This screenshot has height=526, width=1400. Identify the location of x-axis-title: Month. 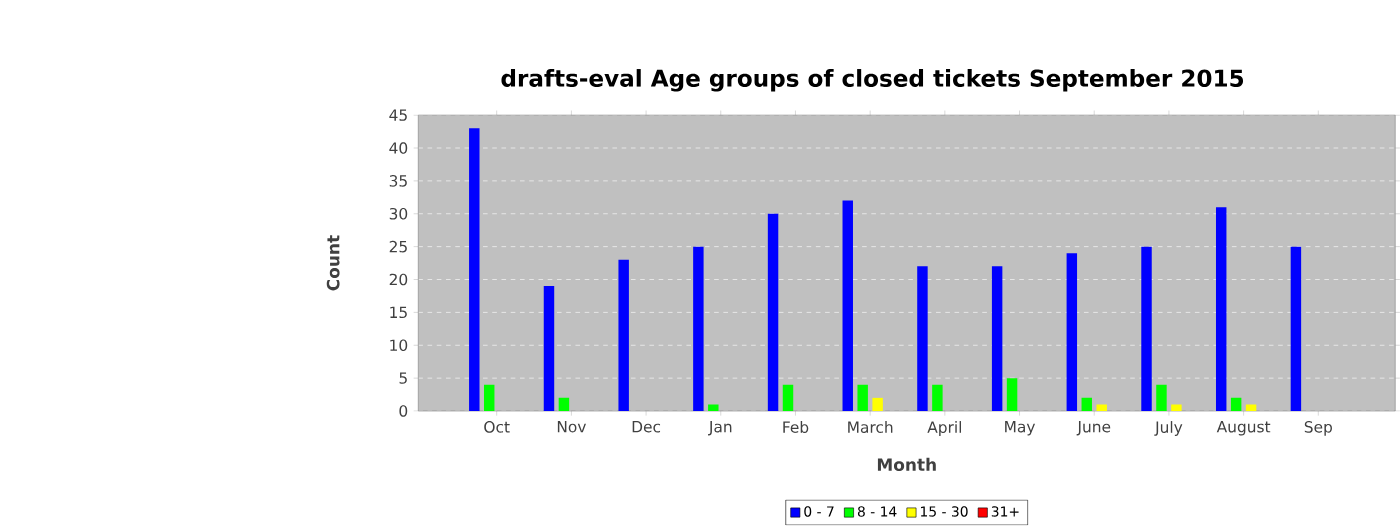
(906, 465).